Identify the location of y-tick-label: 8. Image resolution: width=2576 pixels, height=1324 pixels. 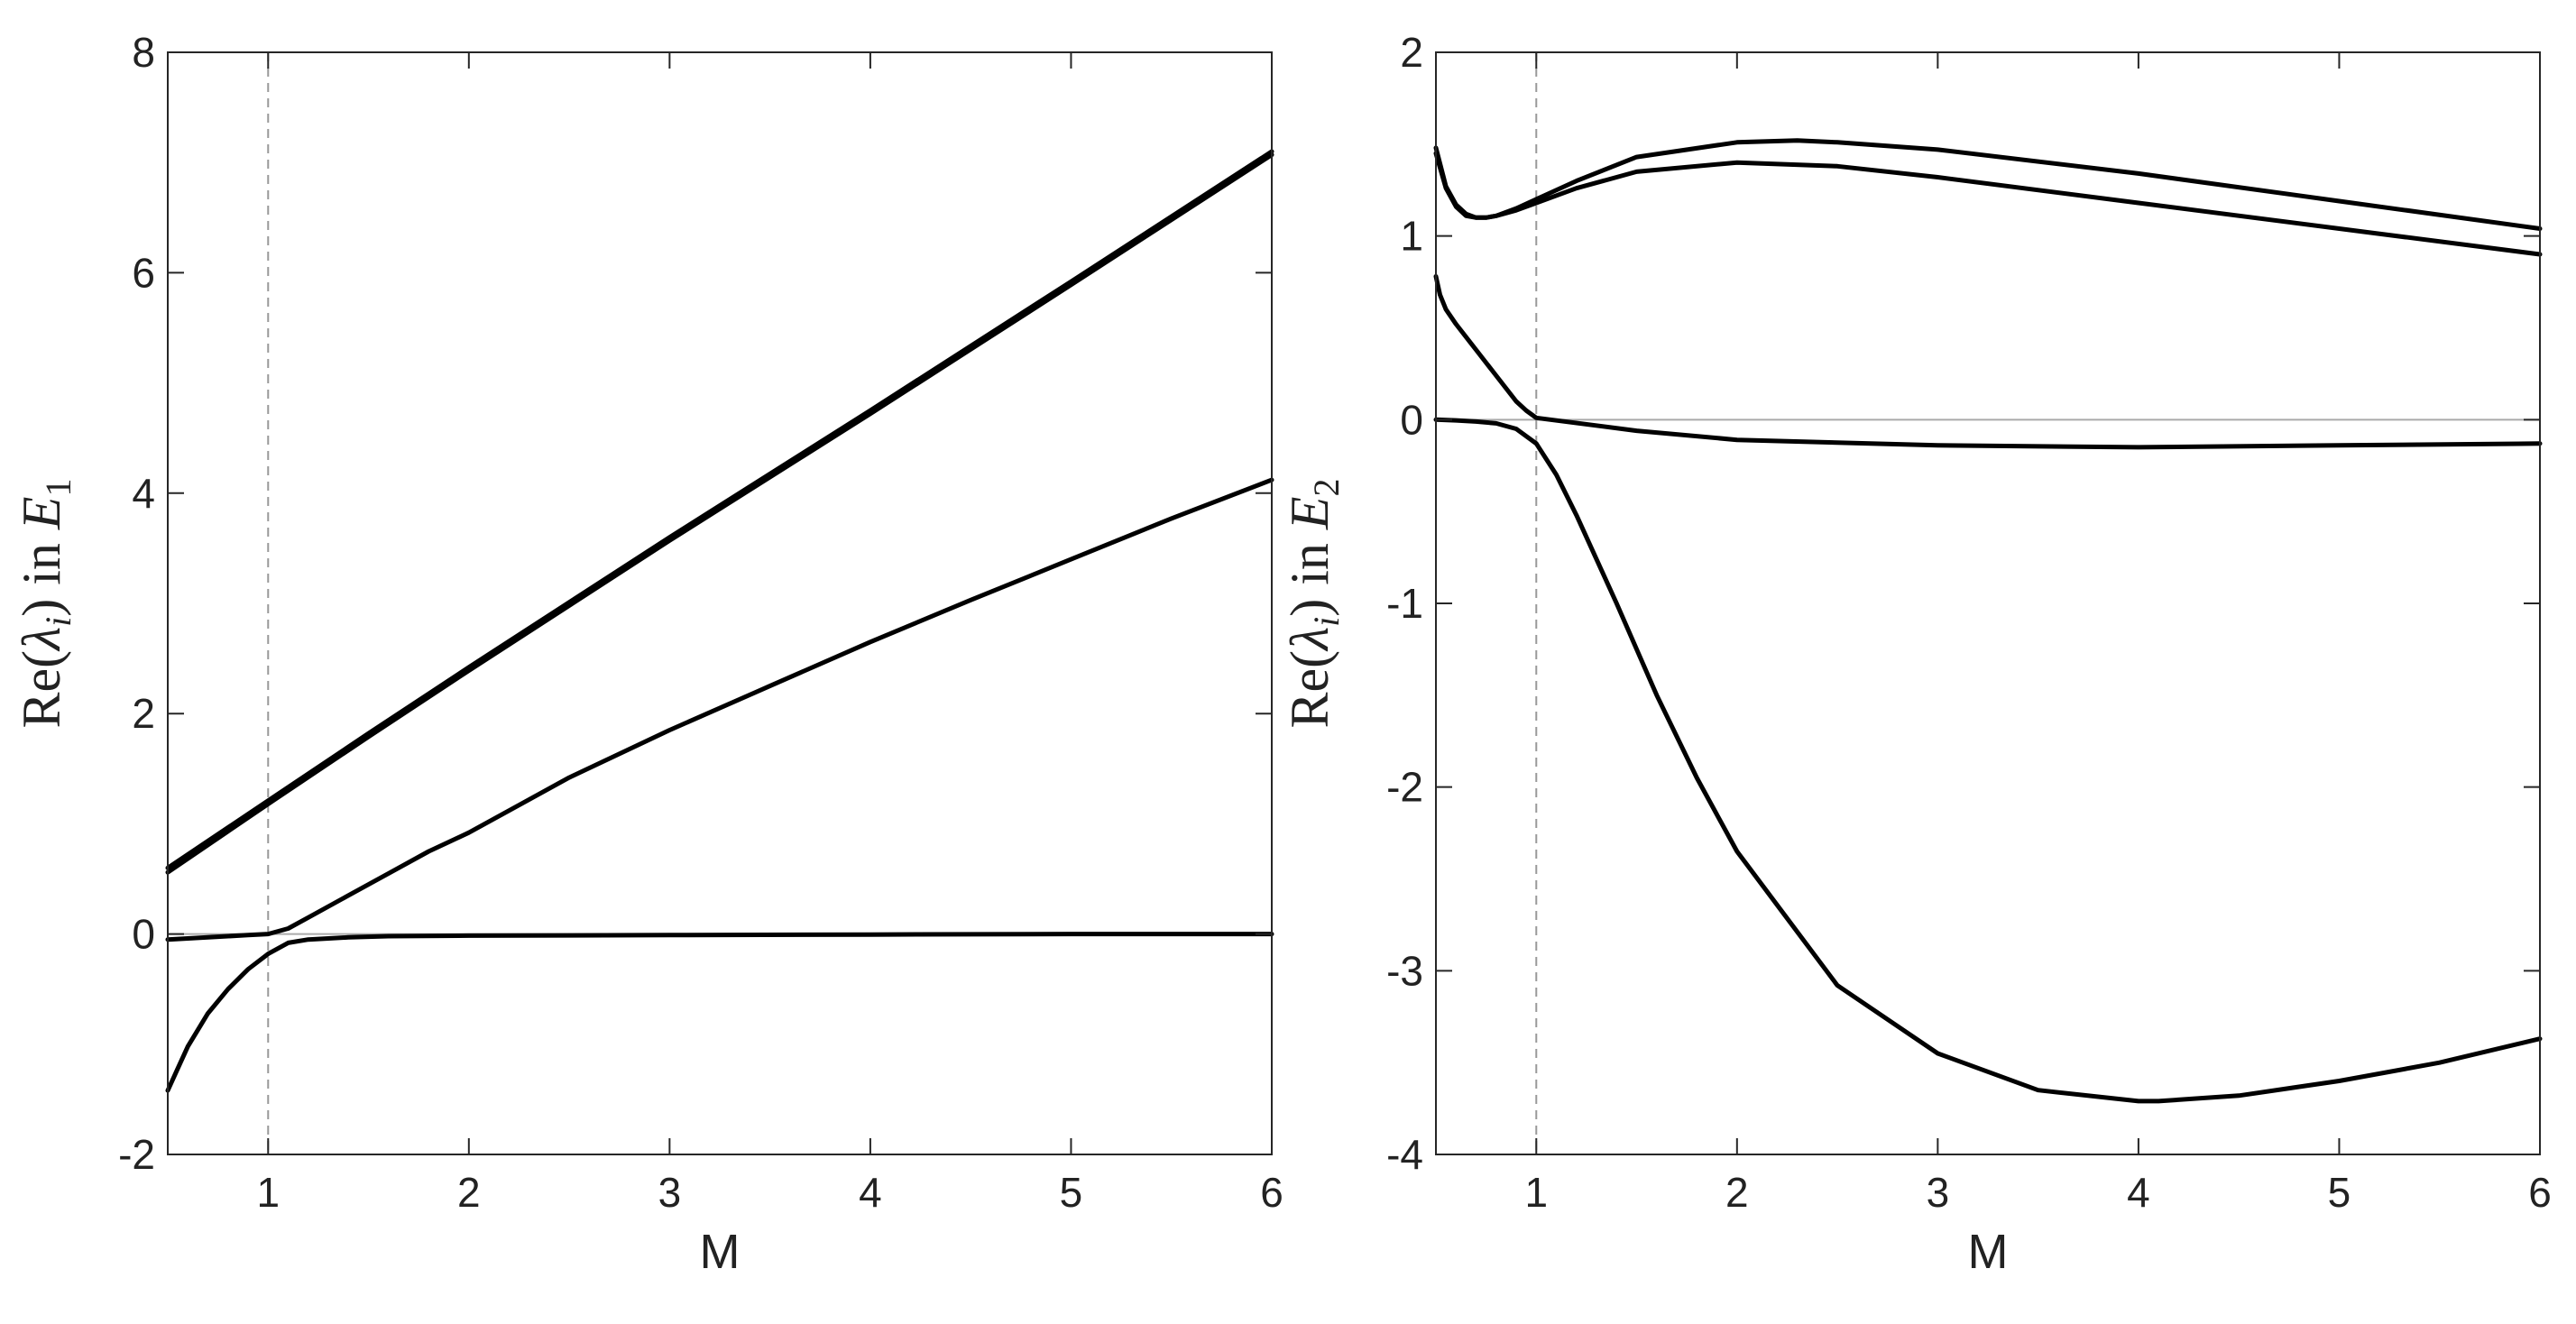
(143, 52).